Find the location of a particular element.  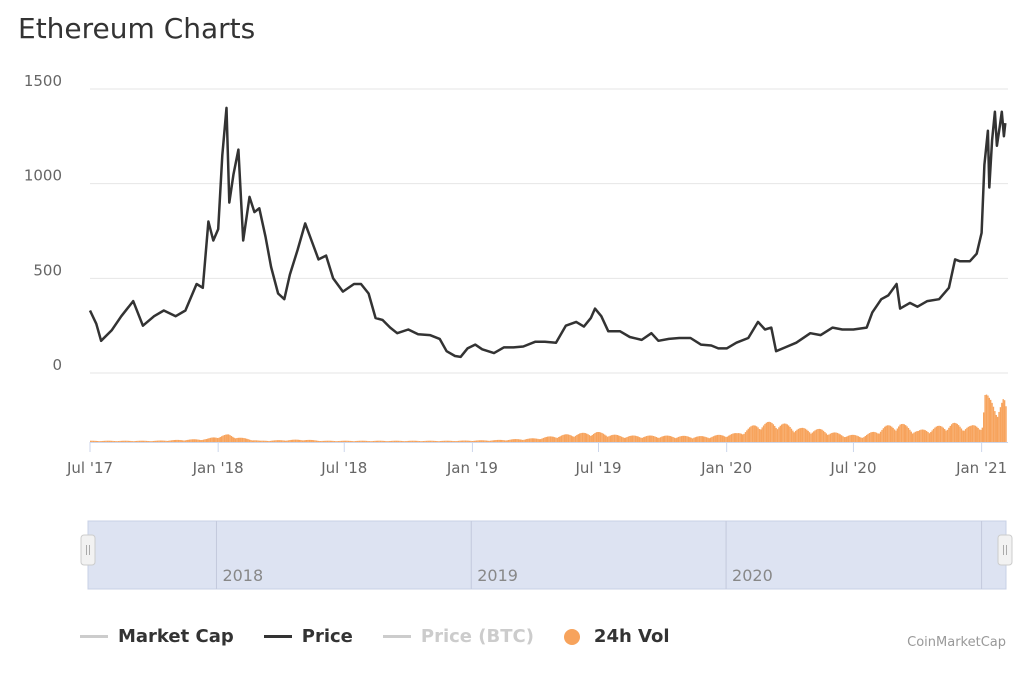

credit-link: CoinMarketCap is located at coordinates (956, 642).